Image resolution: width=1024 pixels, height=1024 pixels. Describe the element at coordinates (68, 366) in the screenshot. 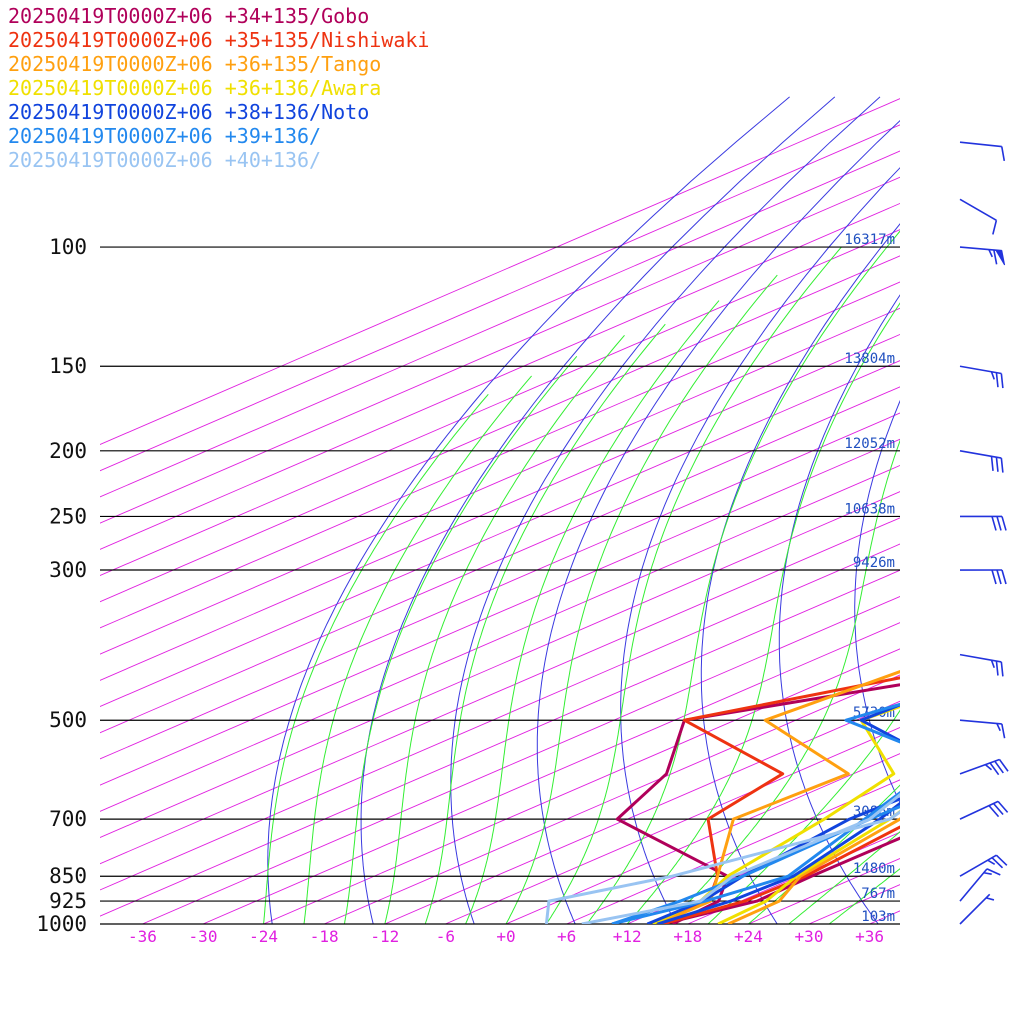

I see `pressure-label: 150` at that location.